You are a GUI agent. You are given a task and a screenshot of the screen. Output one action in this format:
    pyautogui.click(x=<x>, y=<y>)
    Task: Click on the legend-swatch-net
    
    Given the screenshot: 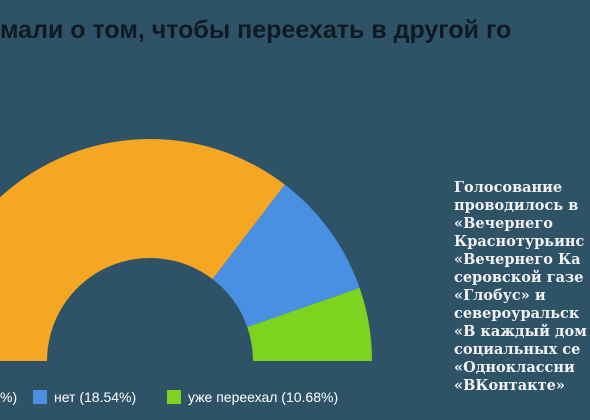 What is the action you would take?
    pyautogui.click(x=40, y=397)
    